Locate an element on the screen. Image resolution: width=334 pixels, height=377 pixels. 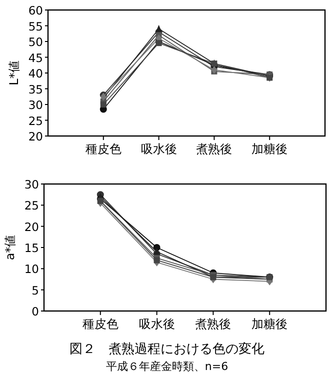
y-tick-label: 5 is located at coordinates (35, 290).